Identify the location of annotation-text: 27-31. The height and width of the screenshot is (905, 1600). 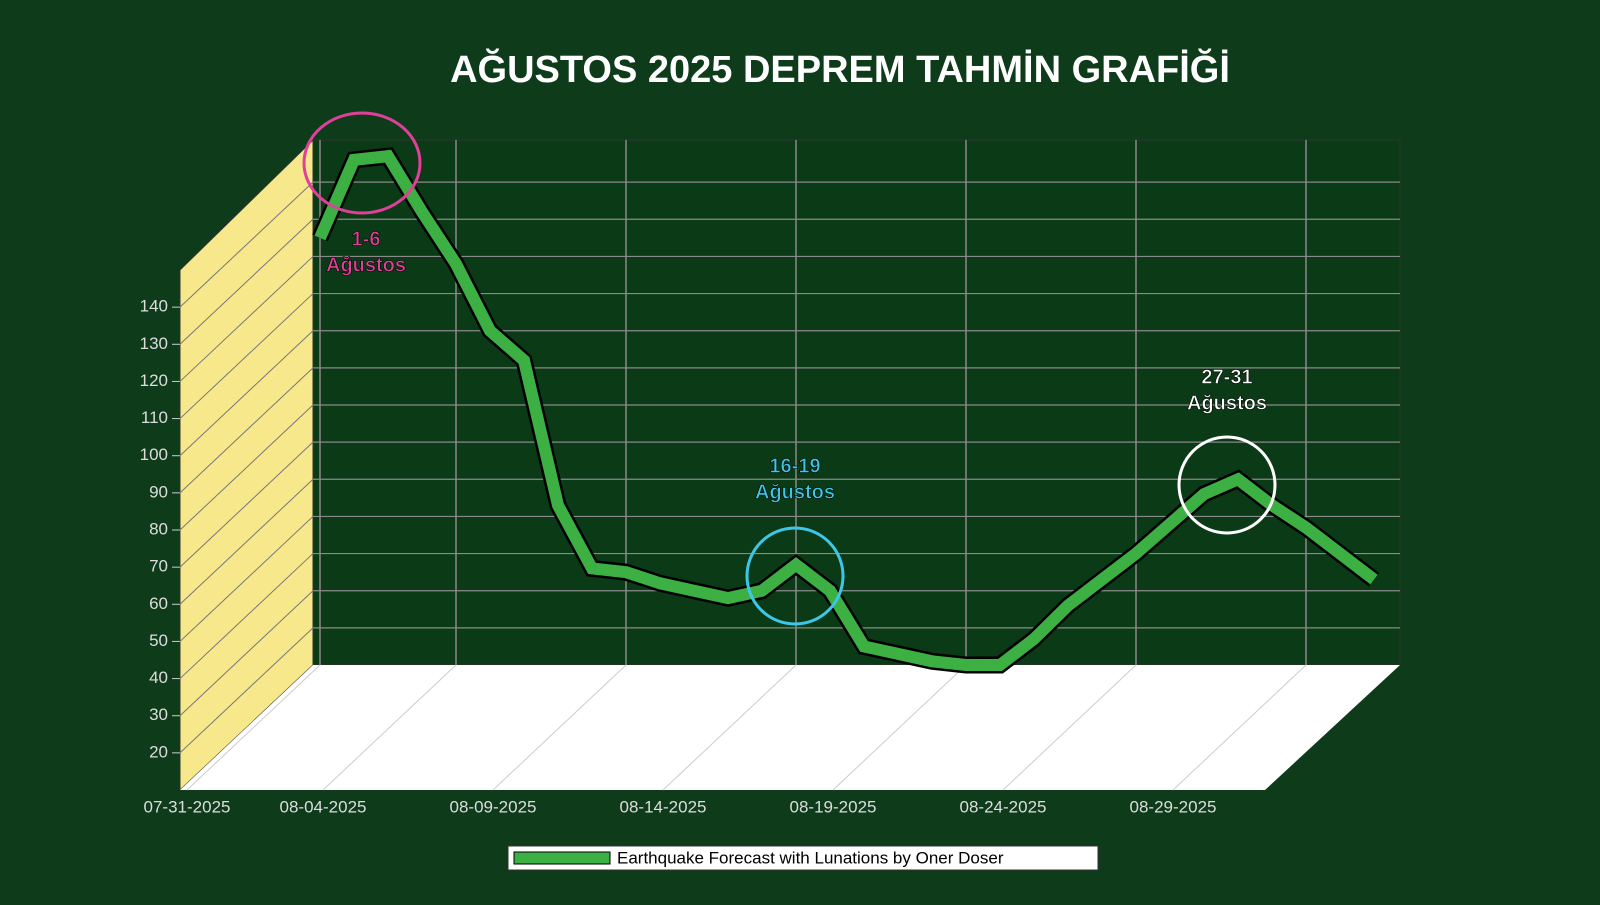
(1226, 377).